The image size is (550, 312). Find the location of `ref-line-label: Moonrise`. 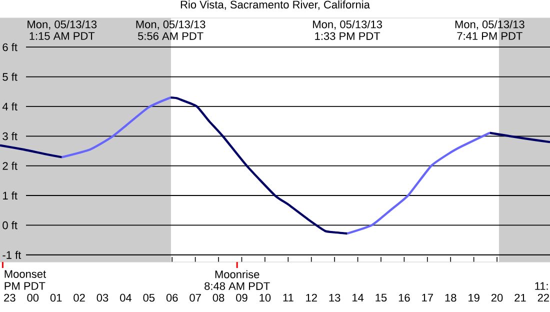

ref-line-label: Moonrise is located at coordinates (237, 274).